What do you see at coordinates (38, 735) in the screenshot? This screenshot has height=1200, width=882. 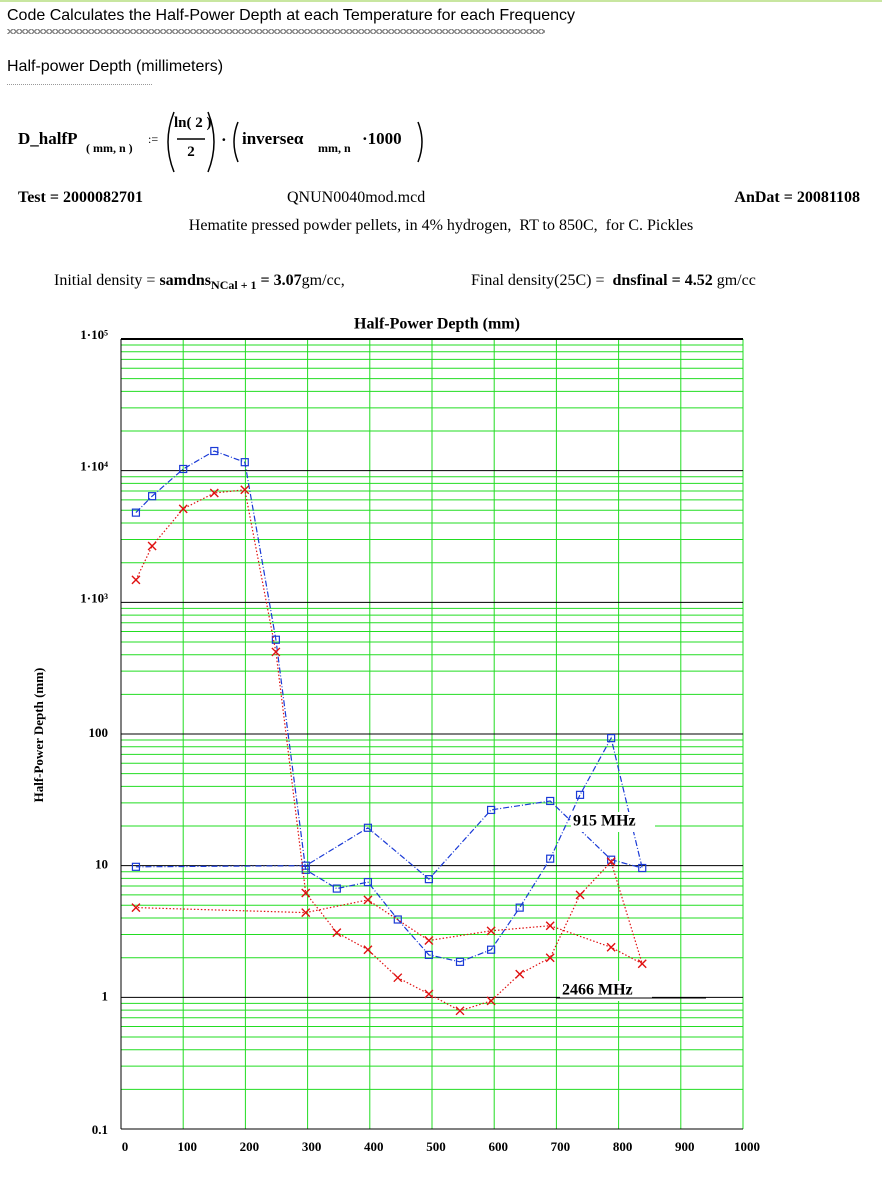 I see `y-axis-label: Half-Power Depth (mm)` at bounding box center [38, 735].